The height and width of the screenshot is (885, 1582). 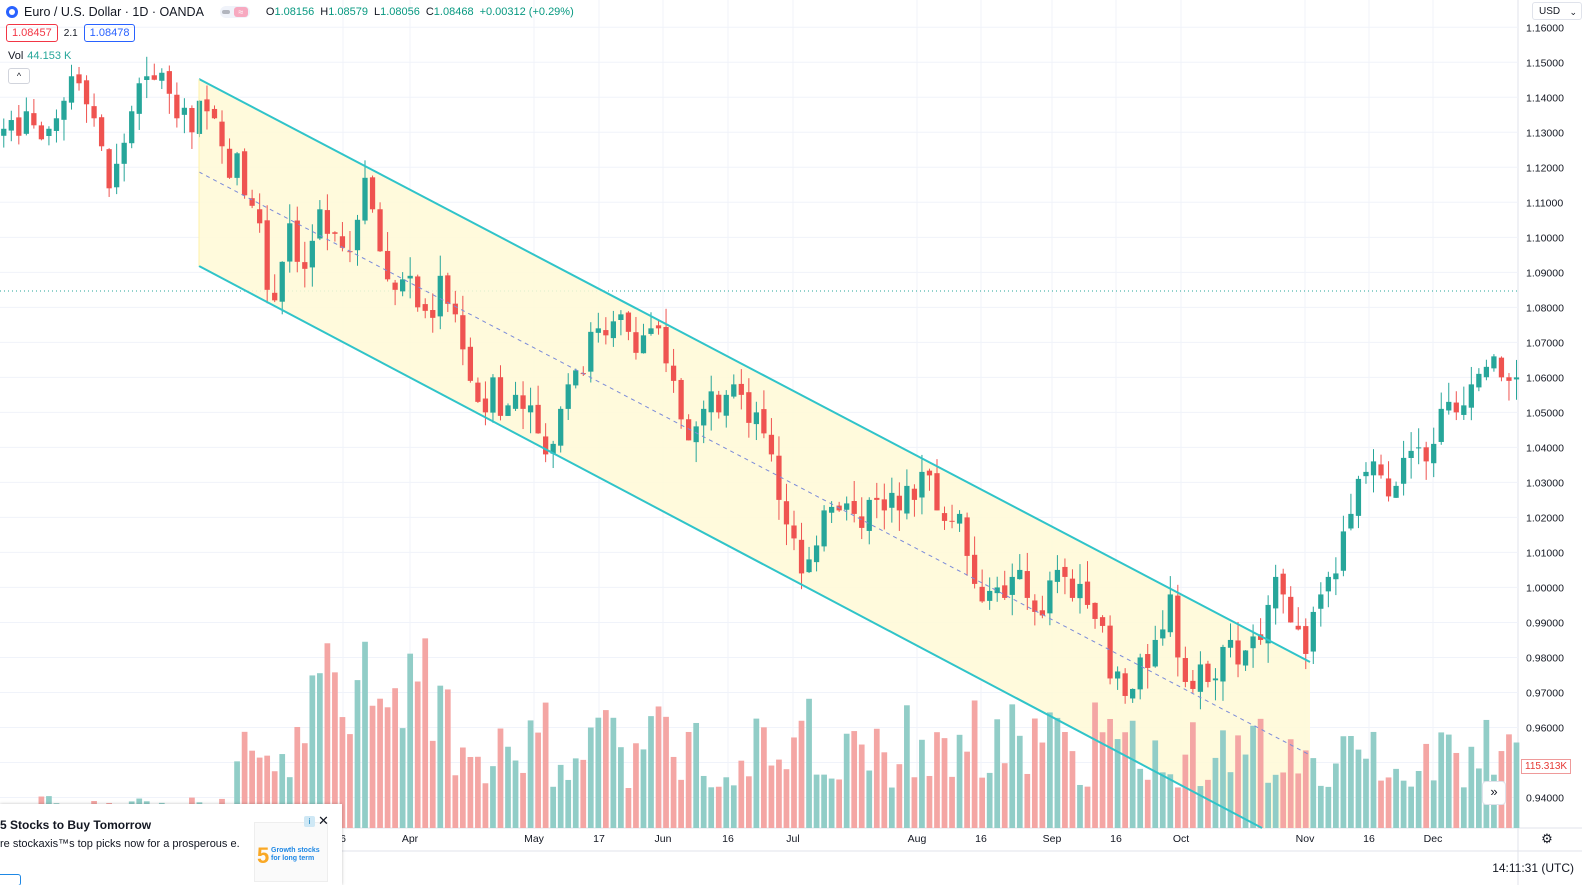 I want to click on euro-flag-icon, so click(x=12, y=12).